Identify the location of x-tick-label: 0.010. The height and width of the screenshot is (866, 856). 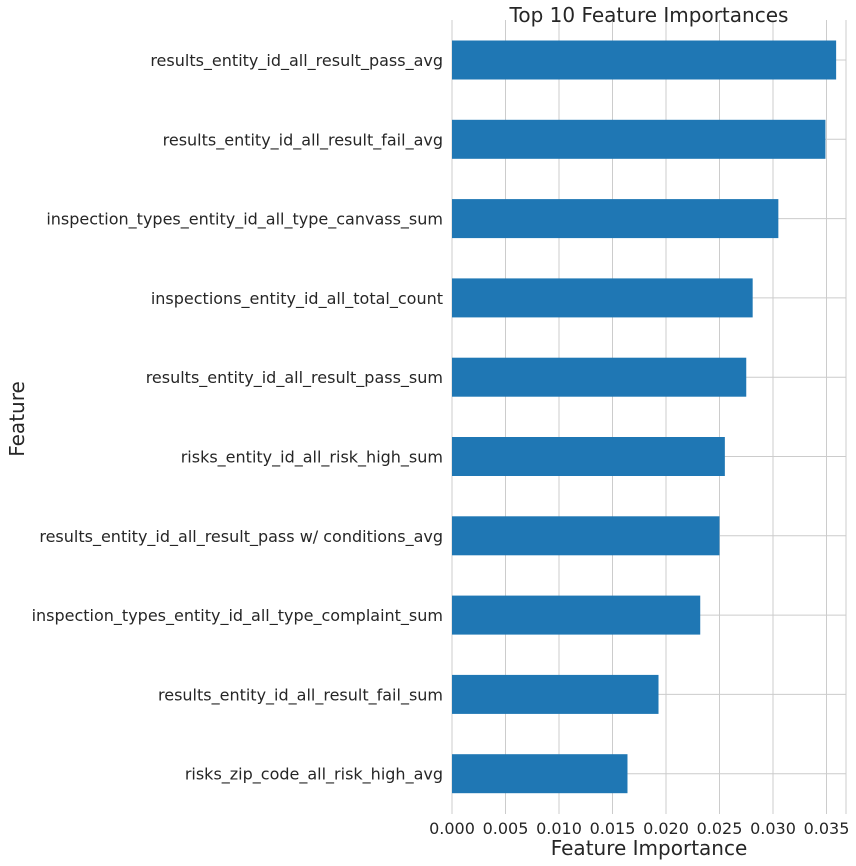
(559, 828).